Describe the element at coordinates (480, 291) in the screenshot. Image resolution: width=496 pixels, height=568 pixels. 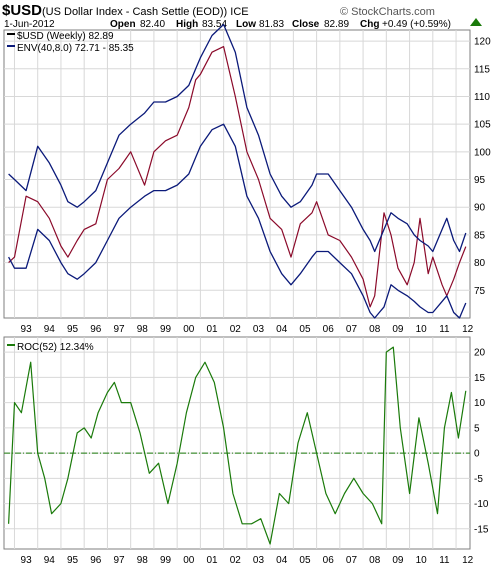
I see `y-tick-label: 75` at that location.